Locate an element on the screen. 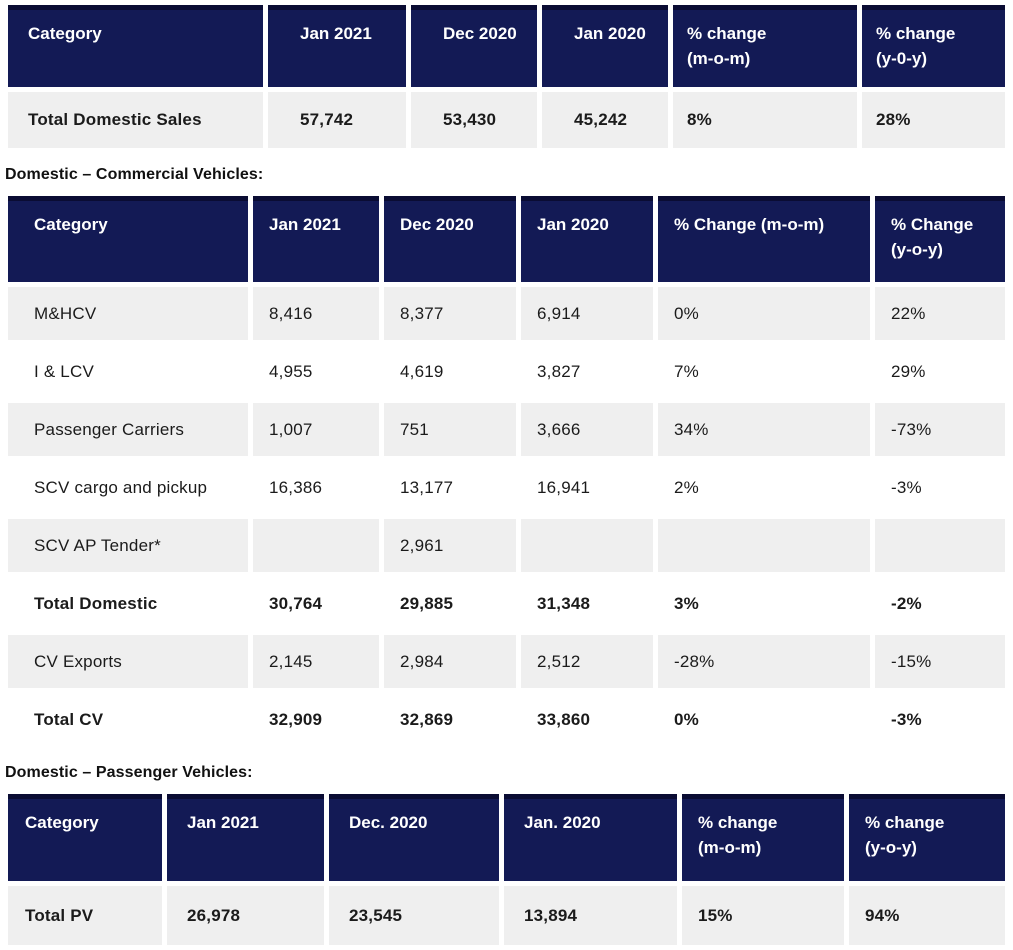  cell-value: 32,869 is located at coordinates (450, 719).